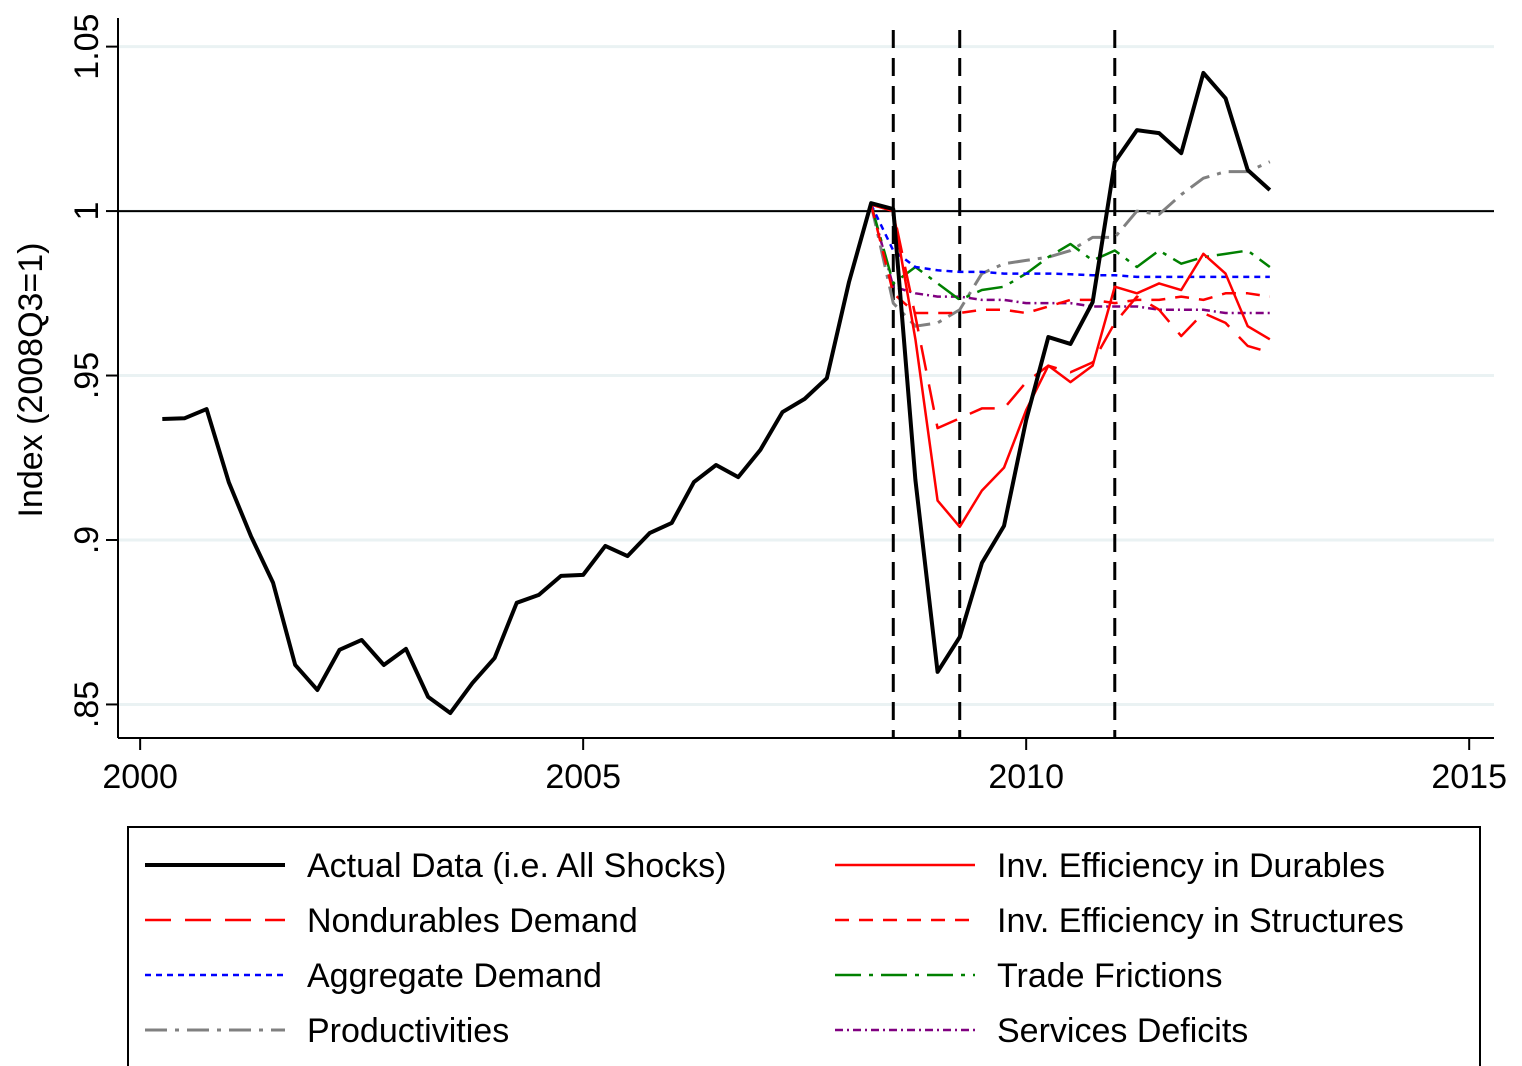 This screenshot has height=1066, width=1522. I want to click on y-tick-label: .9, so click(87, 540).